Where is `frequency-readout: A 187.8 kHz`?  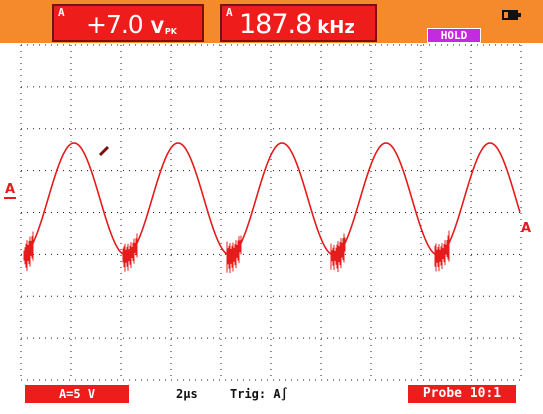 frequency-readout: A 187.8 kHz is located at coordinates (298, 23).